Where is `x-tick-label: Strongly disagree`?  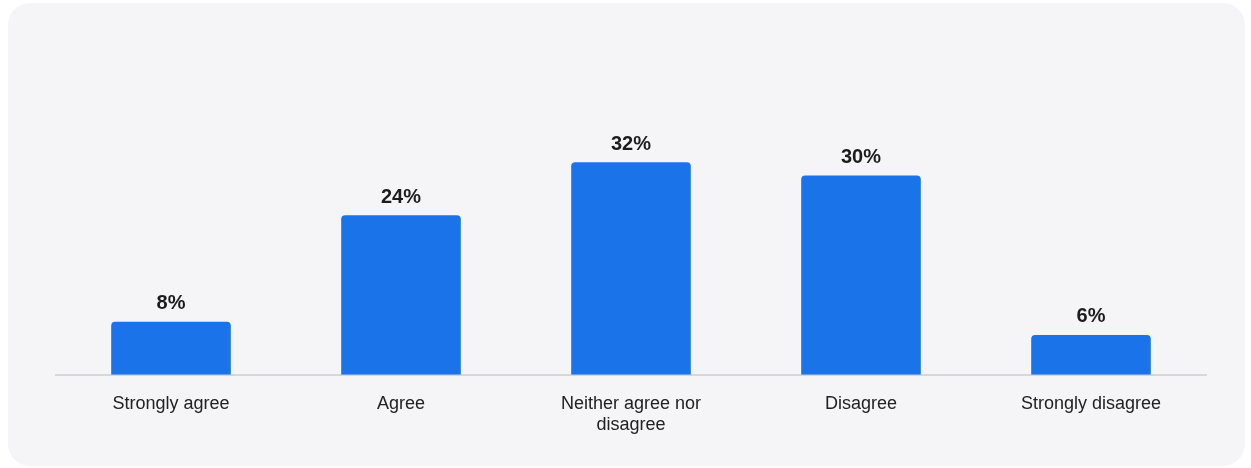
x-tick-label: Strongly disagree is located at coordinates (1091, 402).